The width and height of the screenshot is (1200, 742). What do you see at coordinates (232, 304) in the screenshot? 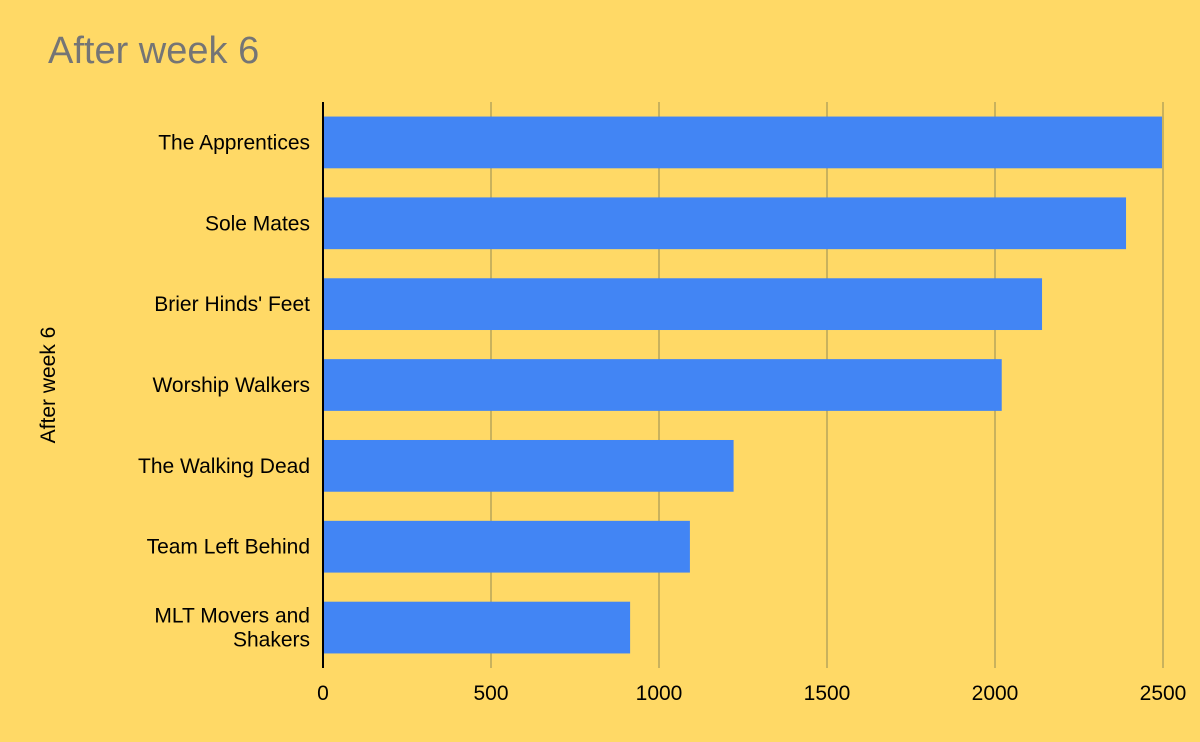
I see `category-label-2: Brier Hinds' Feet` at bounding box center [232, 304].